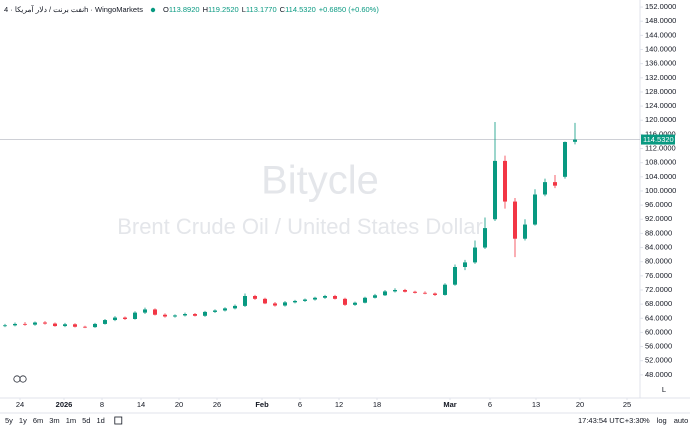  Describe the element at coordinates (658, 232) in the screenshot. I see `y-tick-label: 88.0000` at that location.